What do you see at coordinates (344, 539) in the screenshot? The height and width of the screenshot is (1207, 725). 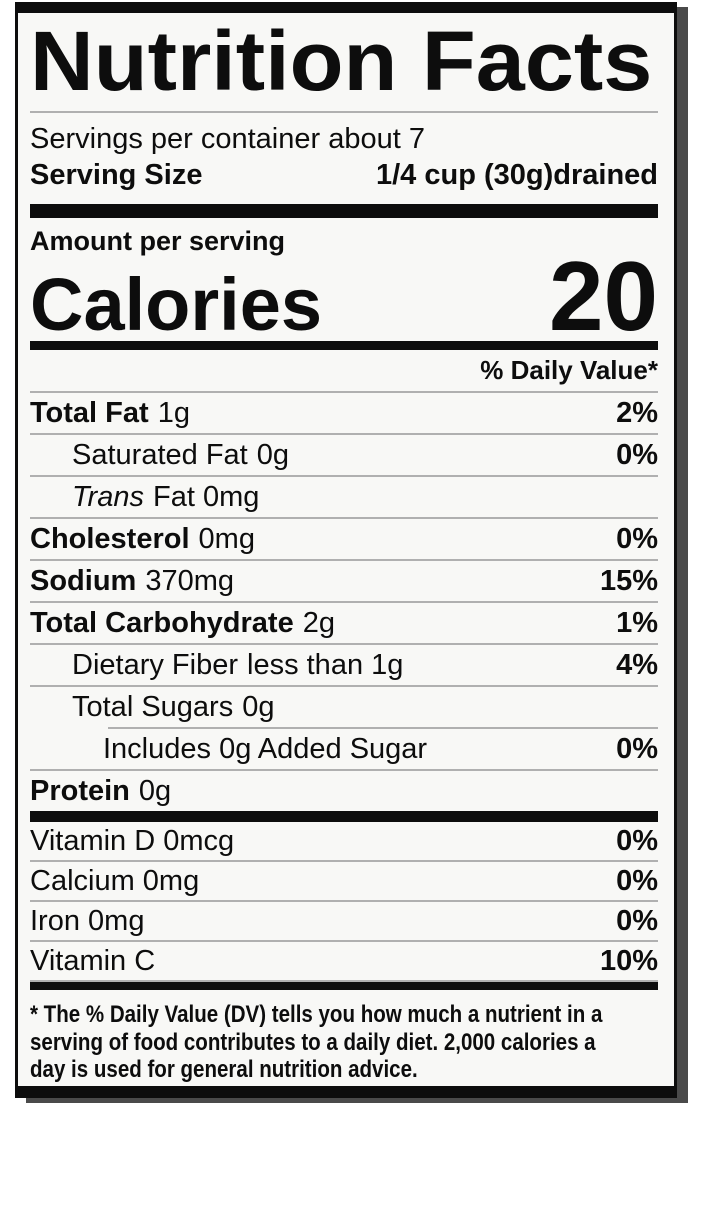 I see `nutrient-row-cholesterol: Cholesterol 0mg 0%` at bounding box center [344, 539].